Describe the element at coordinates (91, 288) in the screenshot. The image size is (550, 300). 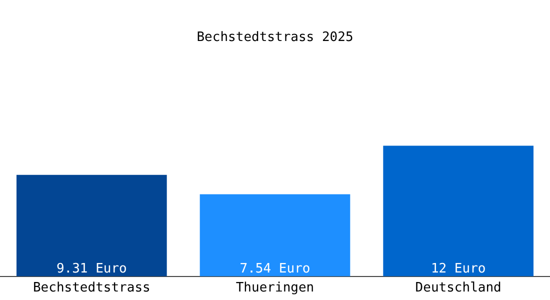
I see `x-tick-label: Bechstedtstrass` at that location.